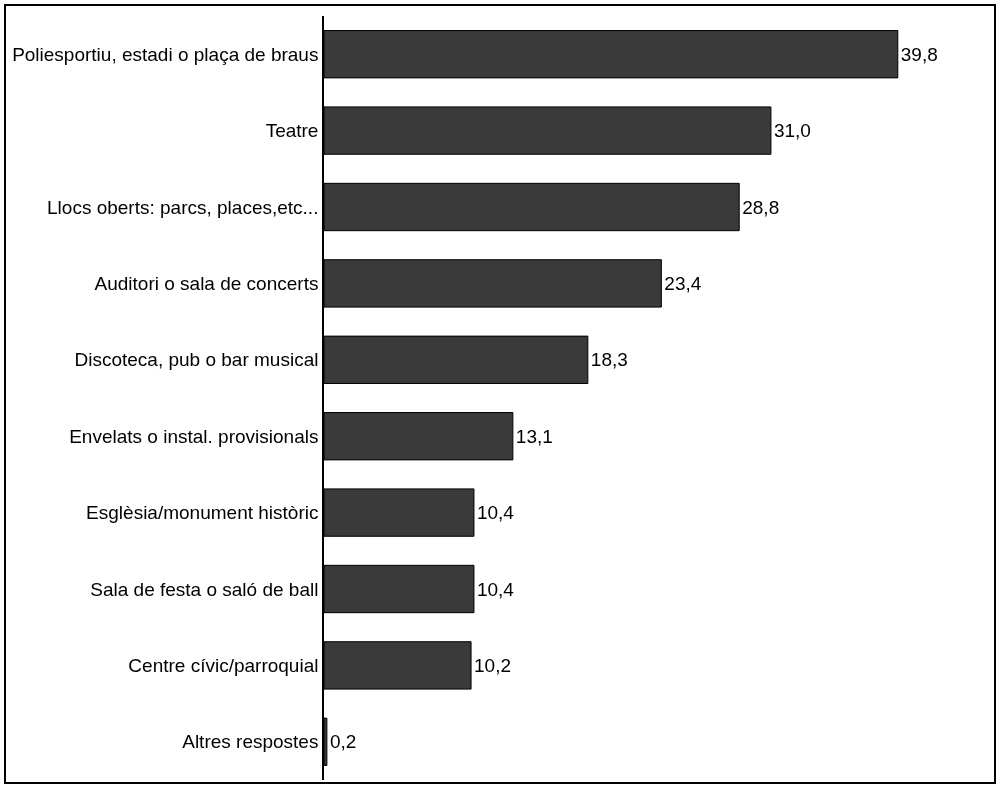 The width and height of the screenshot is (1004, 792). What do you see at coordinates (165, 54) in the screenshot?
I see `y-tick-label: Poliesportiu, estadi o plaça de braus` at bounding box center [165, 54].